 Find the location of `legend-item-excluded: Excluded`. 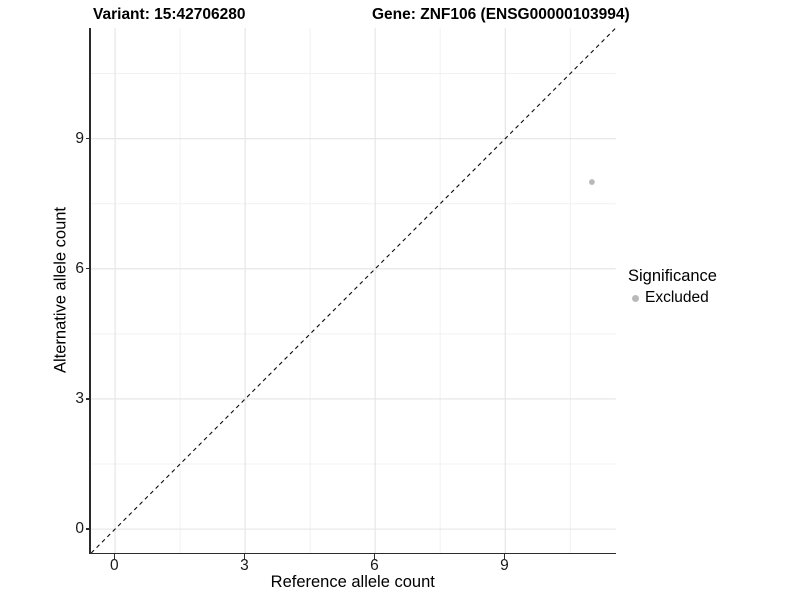

legend-item-excluded: Excluded is located at coordinates (672, 298).